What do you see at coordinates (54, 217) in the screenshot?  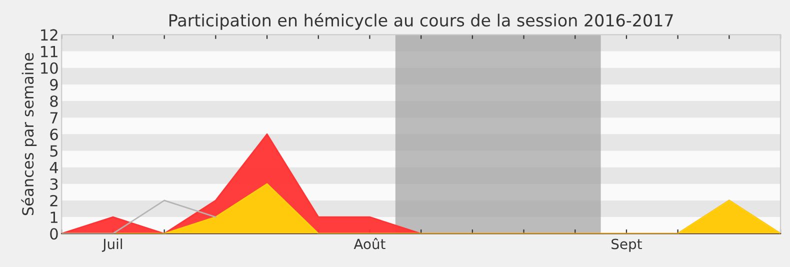 I see `y-tick-label: 1` at bounding box center [54, 217].